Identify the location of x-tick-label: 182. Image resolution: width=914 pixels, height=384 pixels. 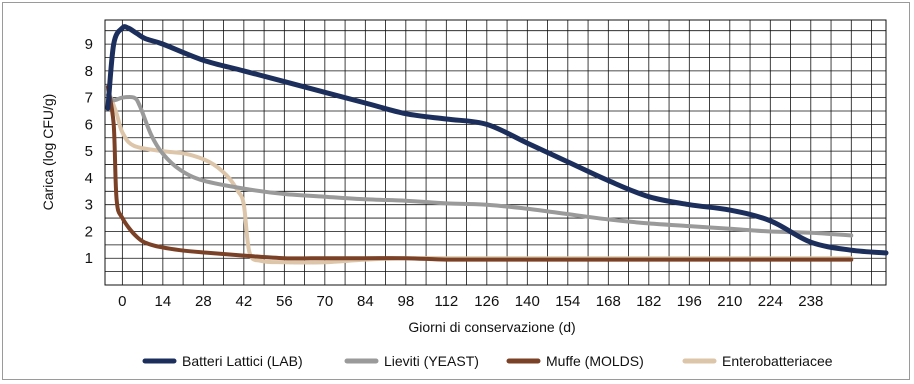
(648, 301).